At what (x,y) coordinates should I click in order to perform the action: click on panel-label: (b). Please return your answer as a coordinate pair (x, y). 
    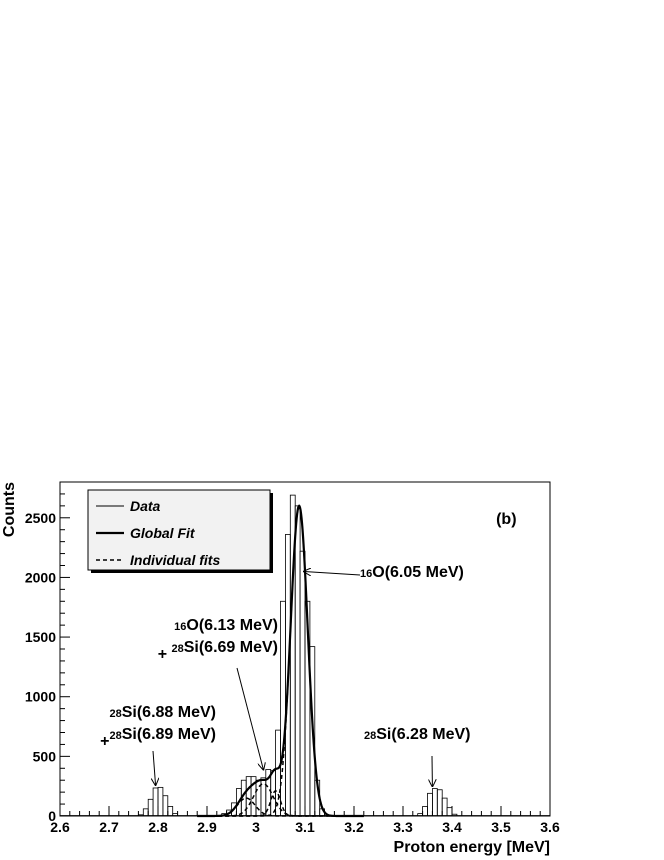
    Looking at the image, I should click on (506, 519).